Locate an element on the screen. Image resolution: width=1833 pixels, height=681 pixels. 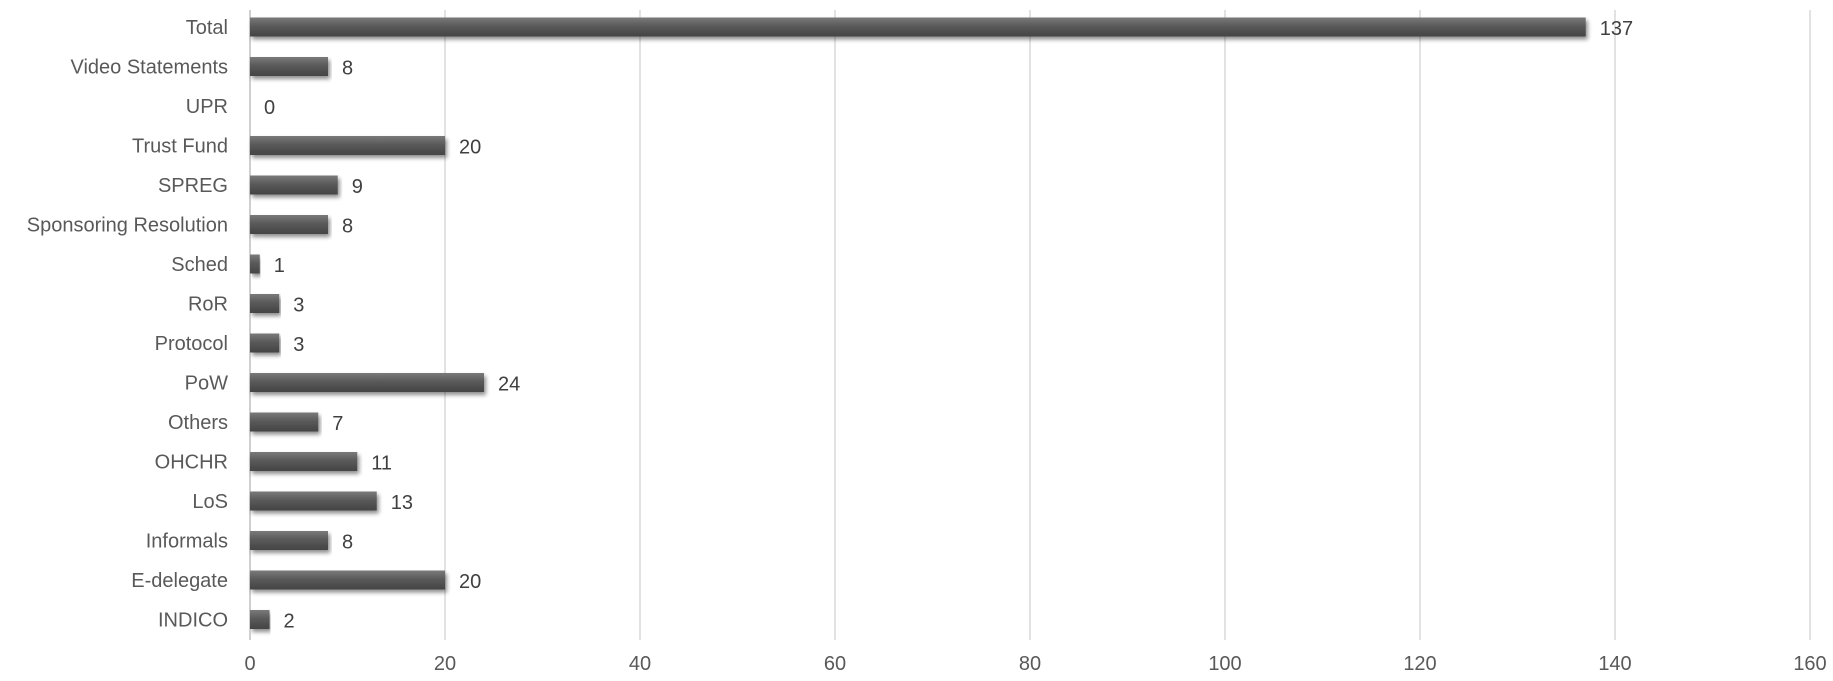
category-label: RoR is located at coordinates (208, 305).